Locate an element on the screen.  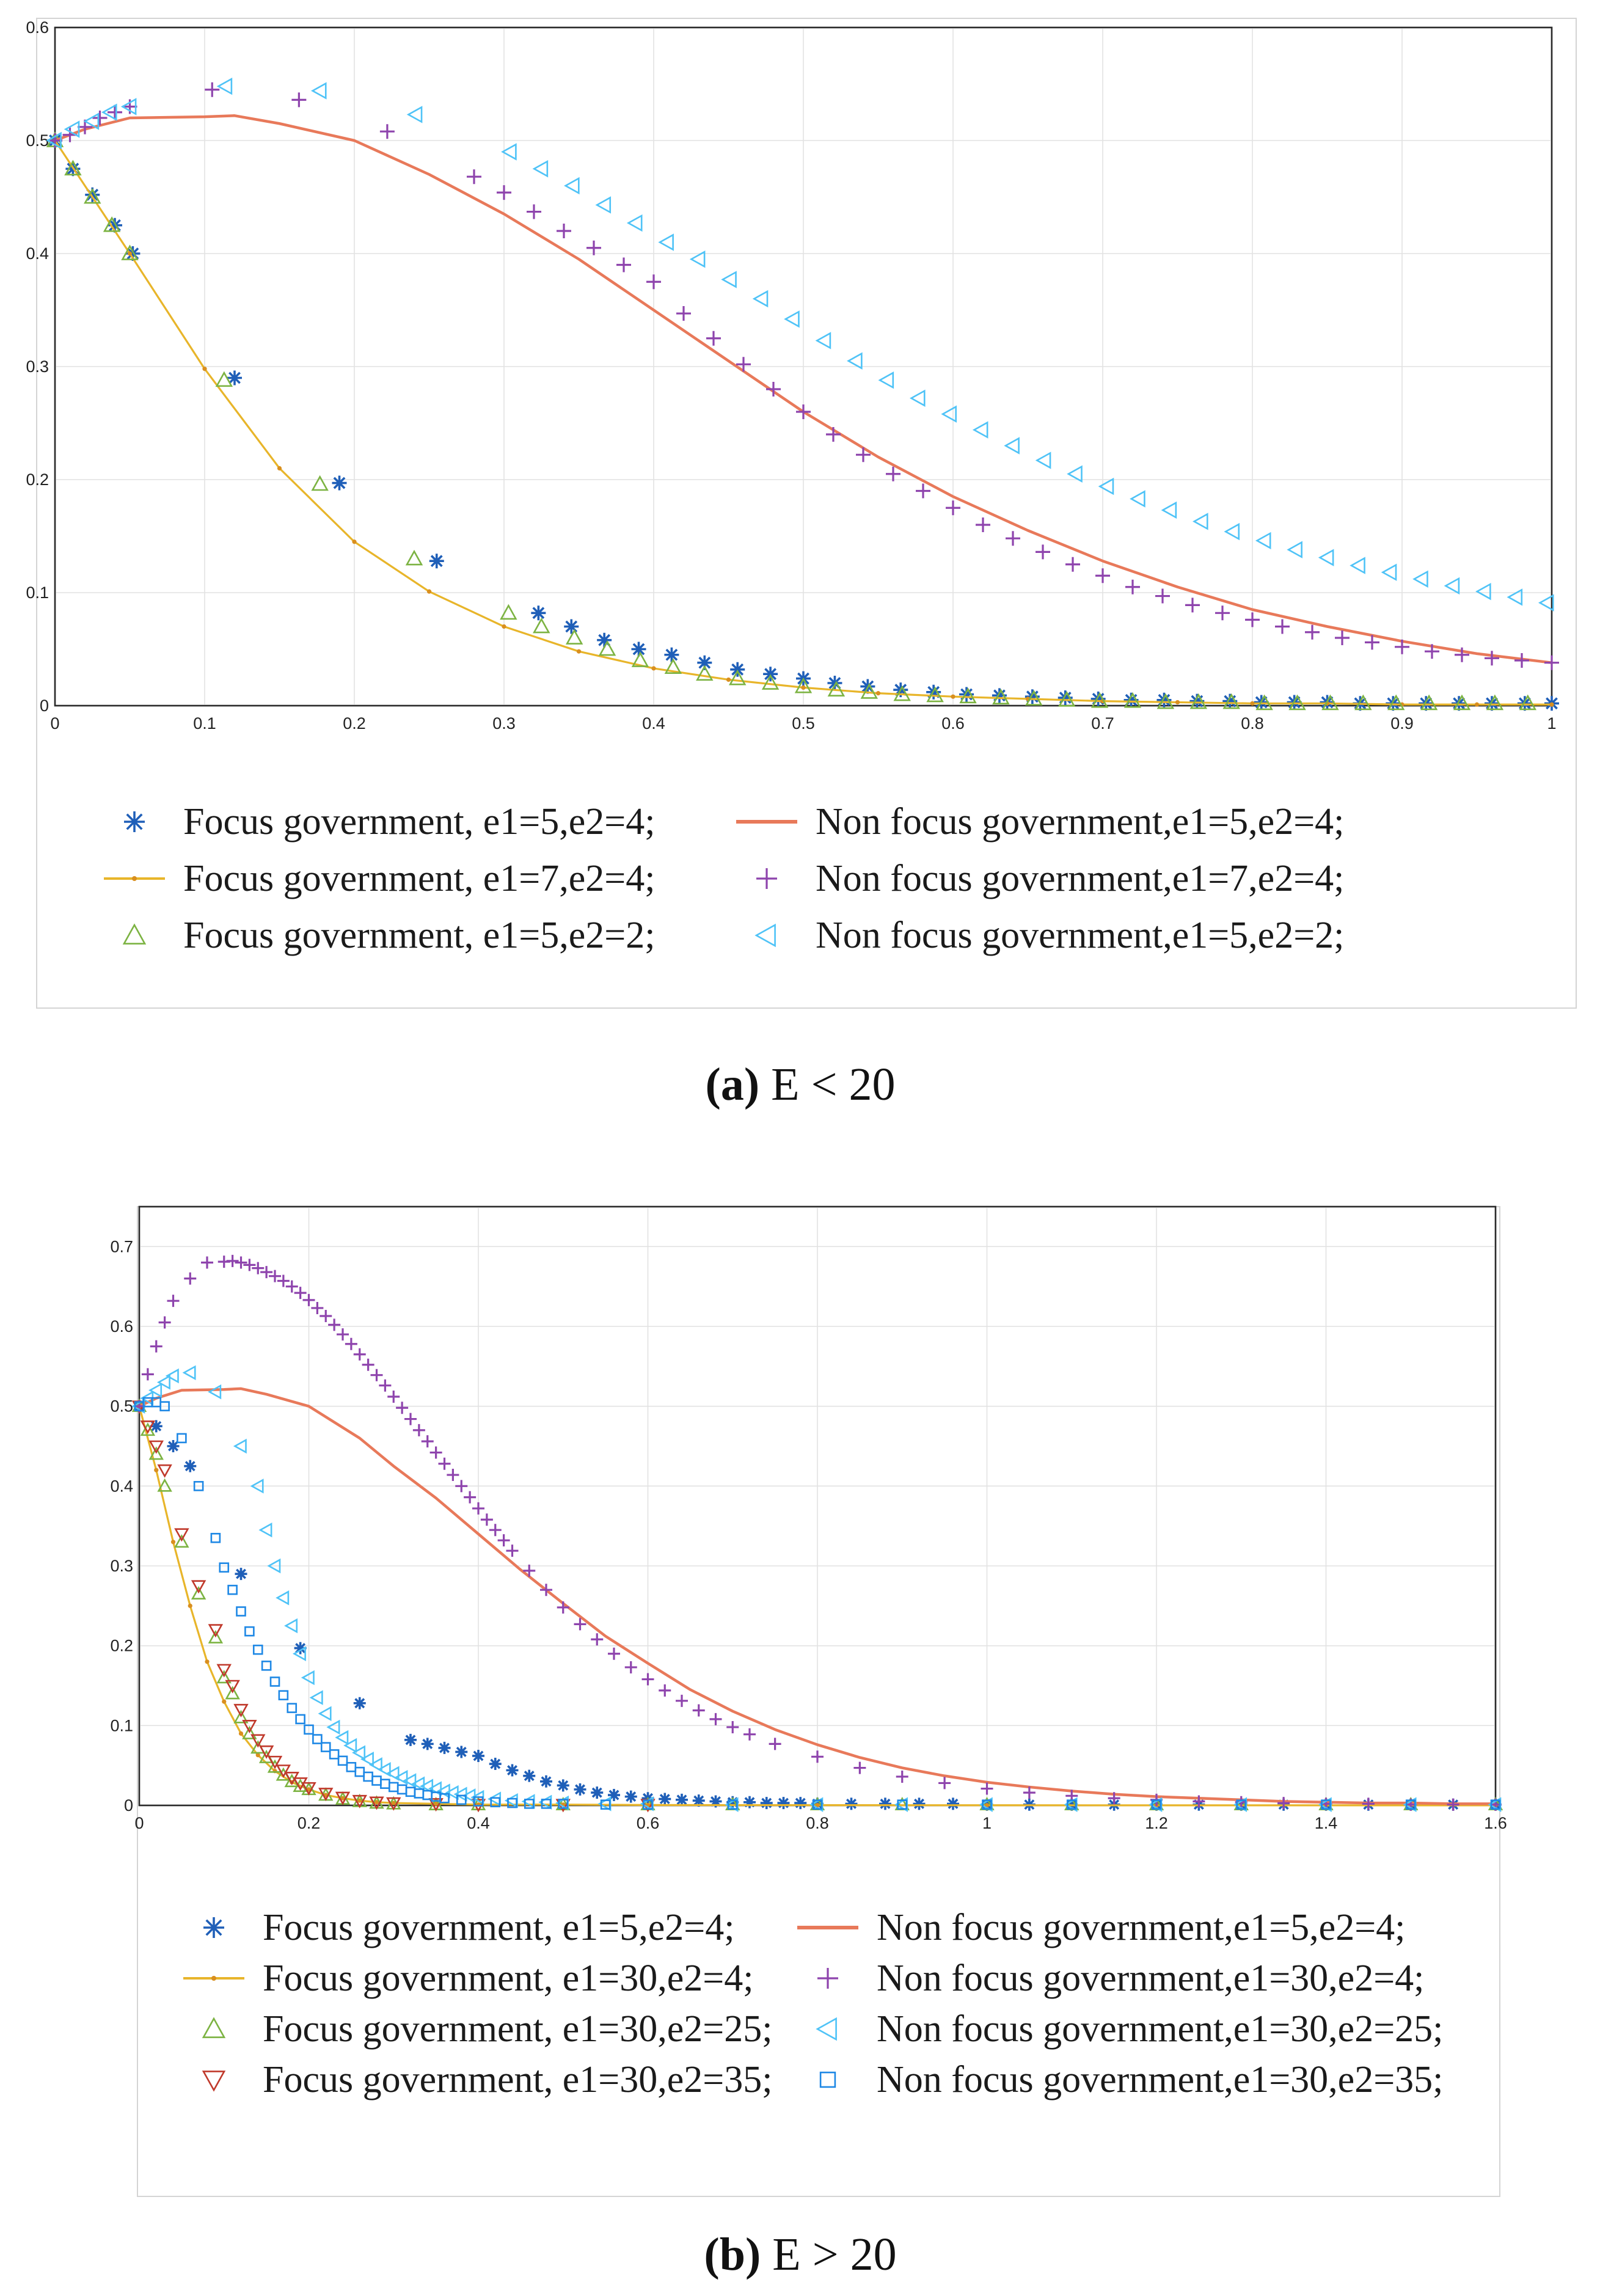
x-tick-label: 0.2 is located at coordinates (309, 1823).